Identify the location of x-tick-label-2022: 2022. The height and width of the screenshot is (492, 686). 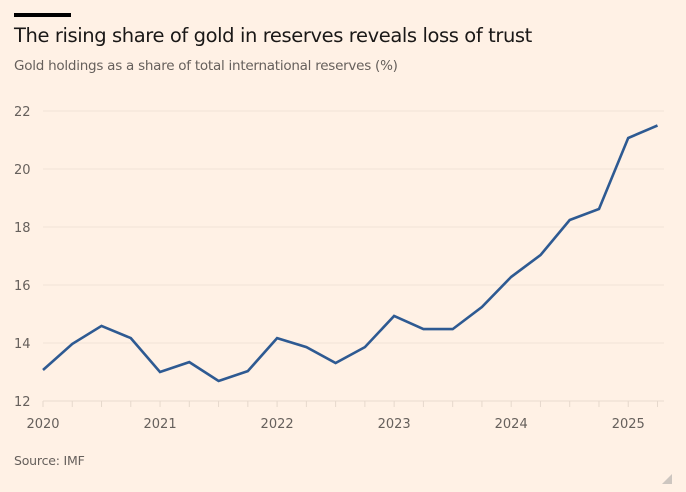
(277, 424).